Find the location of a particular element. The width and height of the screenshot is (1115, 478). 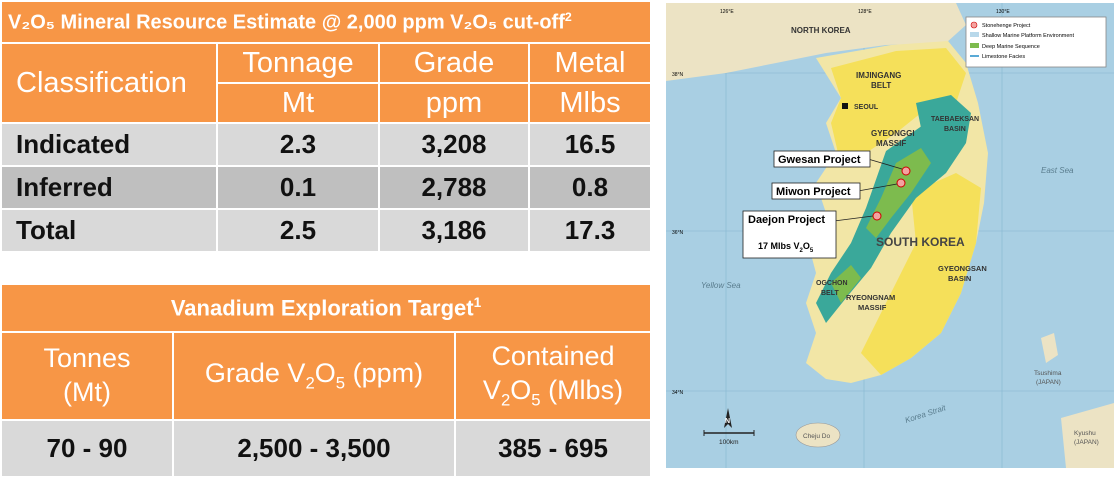

target-table-title: Vanadium Exploration Target1 is located at coordinates (326, 308).